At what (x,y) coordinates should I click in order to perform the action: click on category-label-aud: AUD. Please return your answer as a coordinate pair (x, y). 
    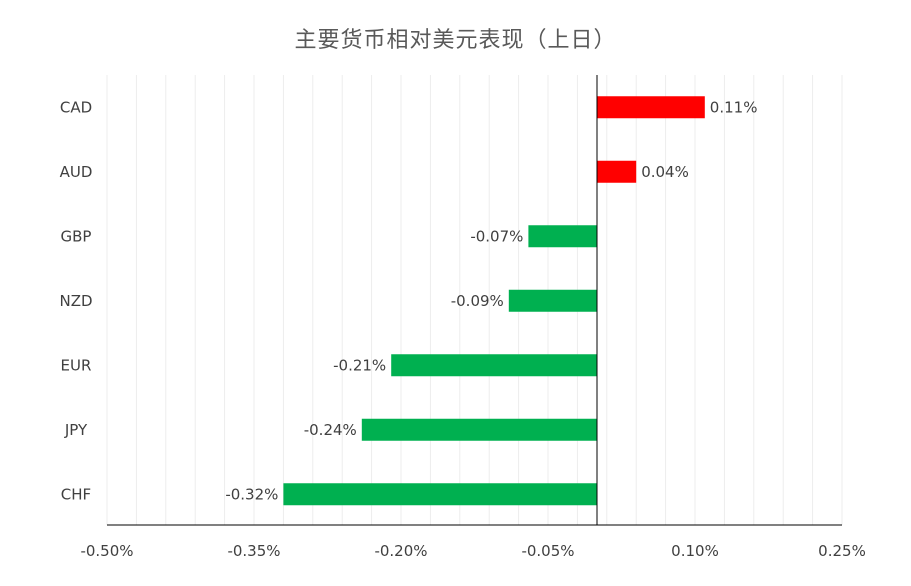
    Looking at the image, I should click on (76, 172).